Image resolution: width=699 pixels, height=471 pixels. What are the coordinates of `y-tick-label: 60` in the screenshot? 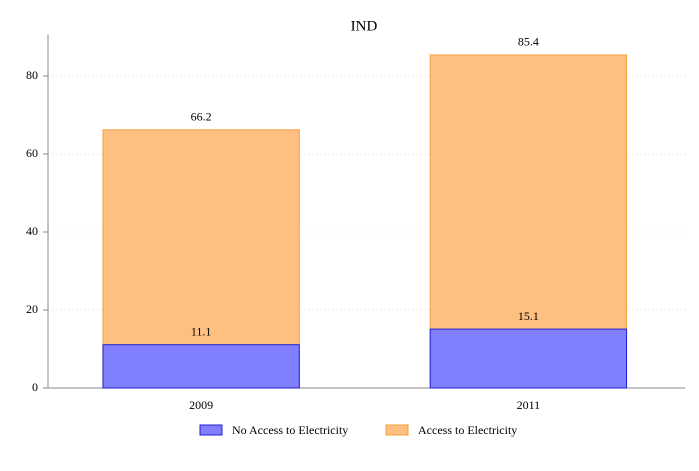 It's located at (32, 153).